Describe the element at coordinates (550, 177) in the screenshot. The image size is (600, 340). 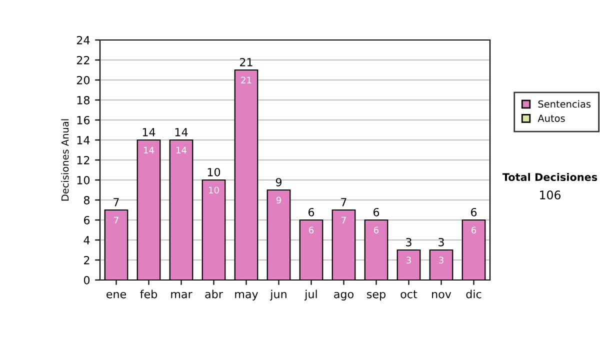
I see `text: Total Decisiones` at that location.